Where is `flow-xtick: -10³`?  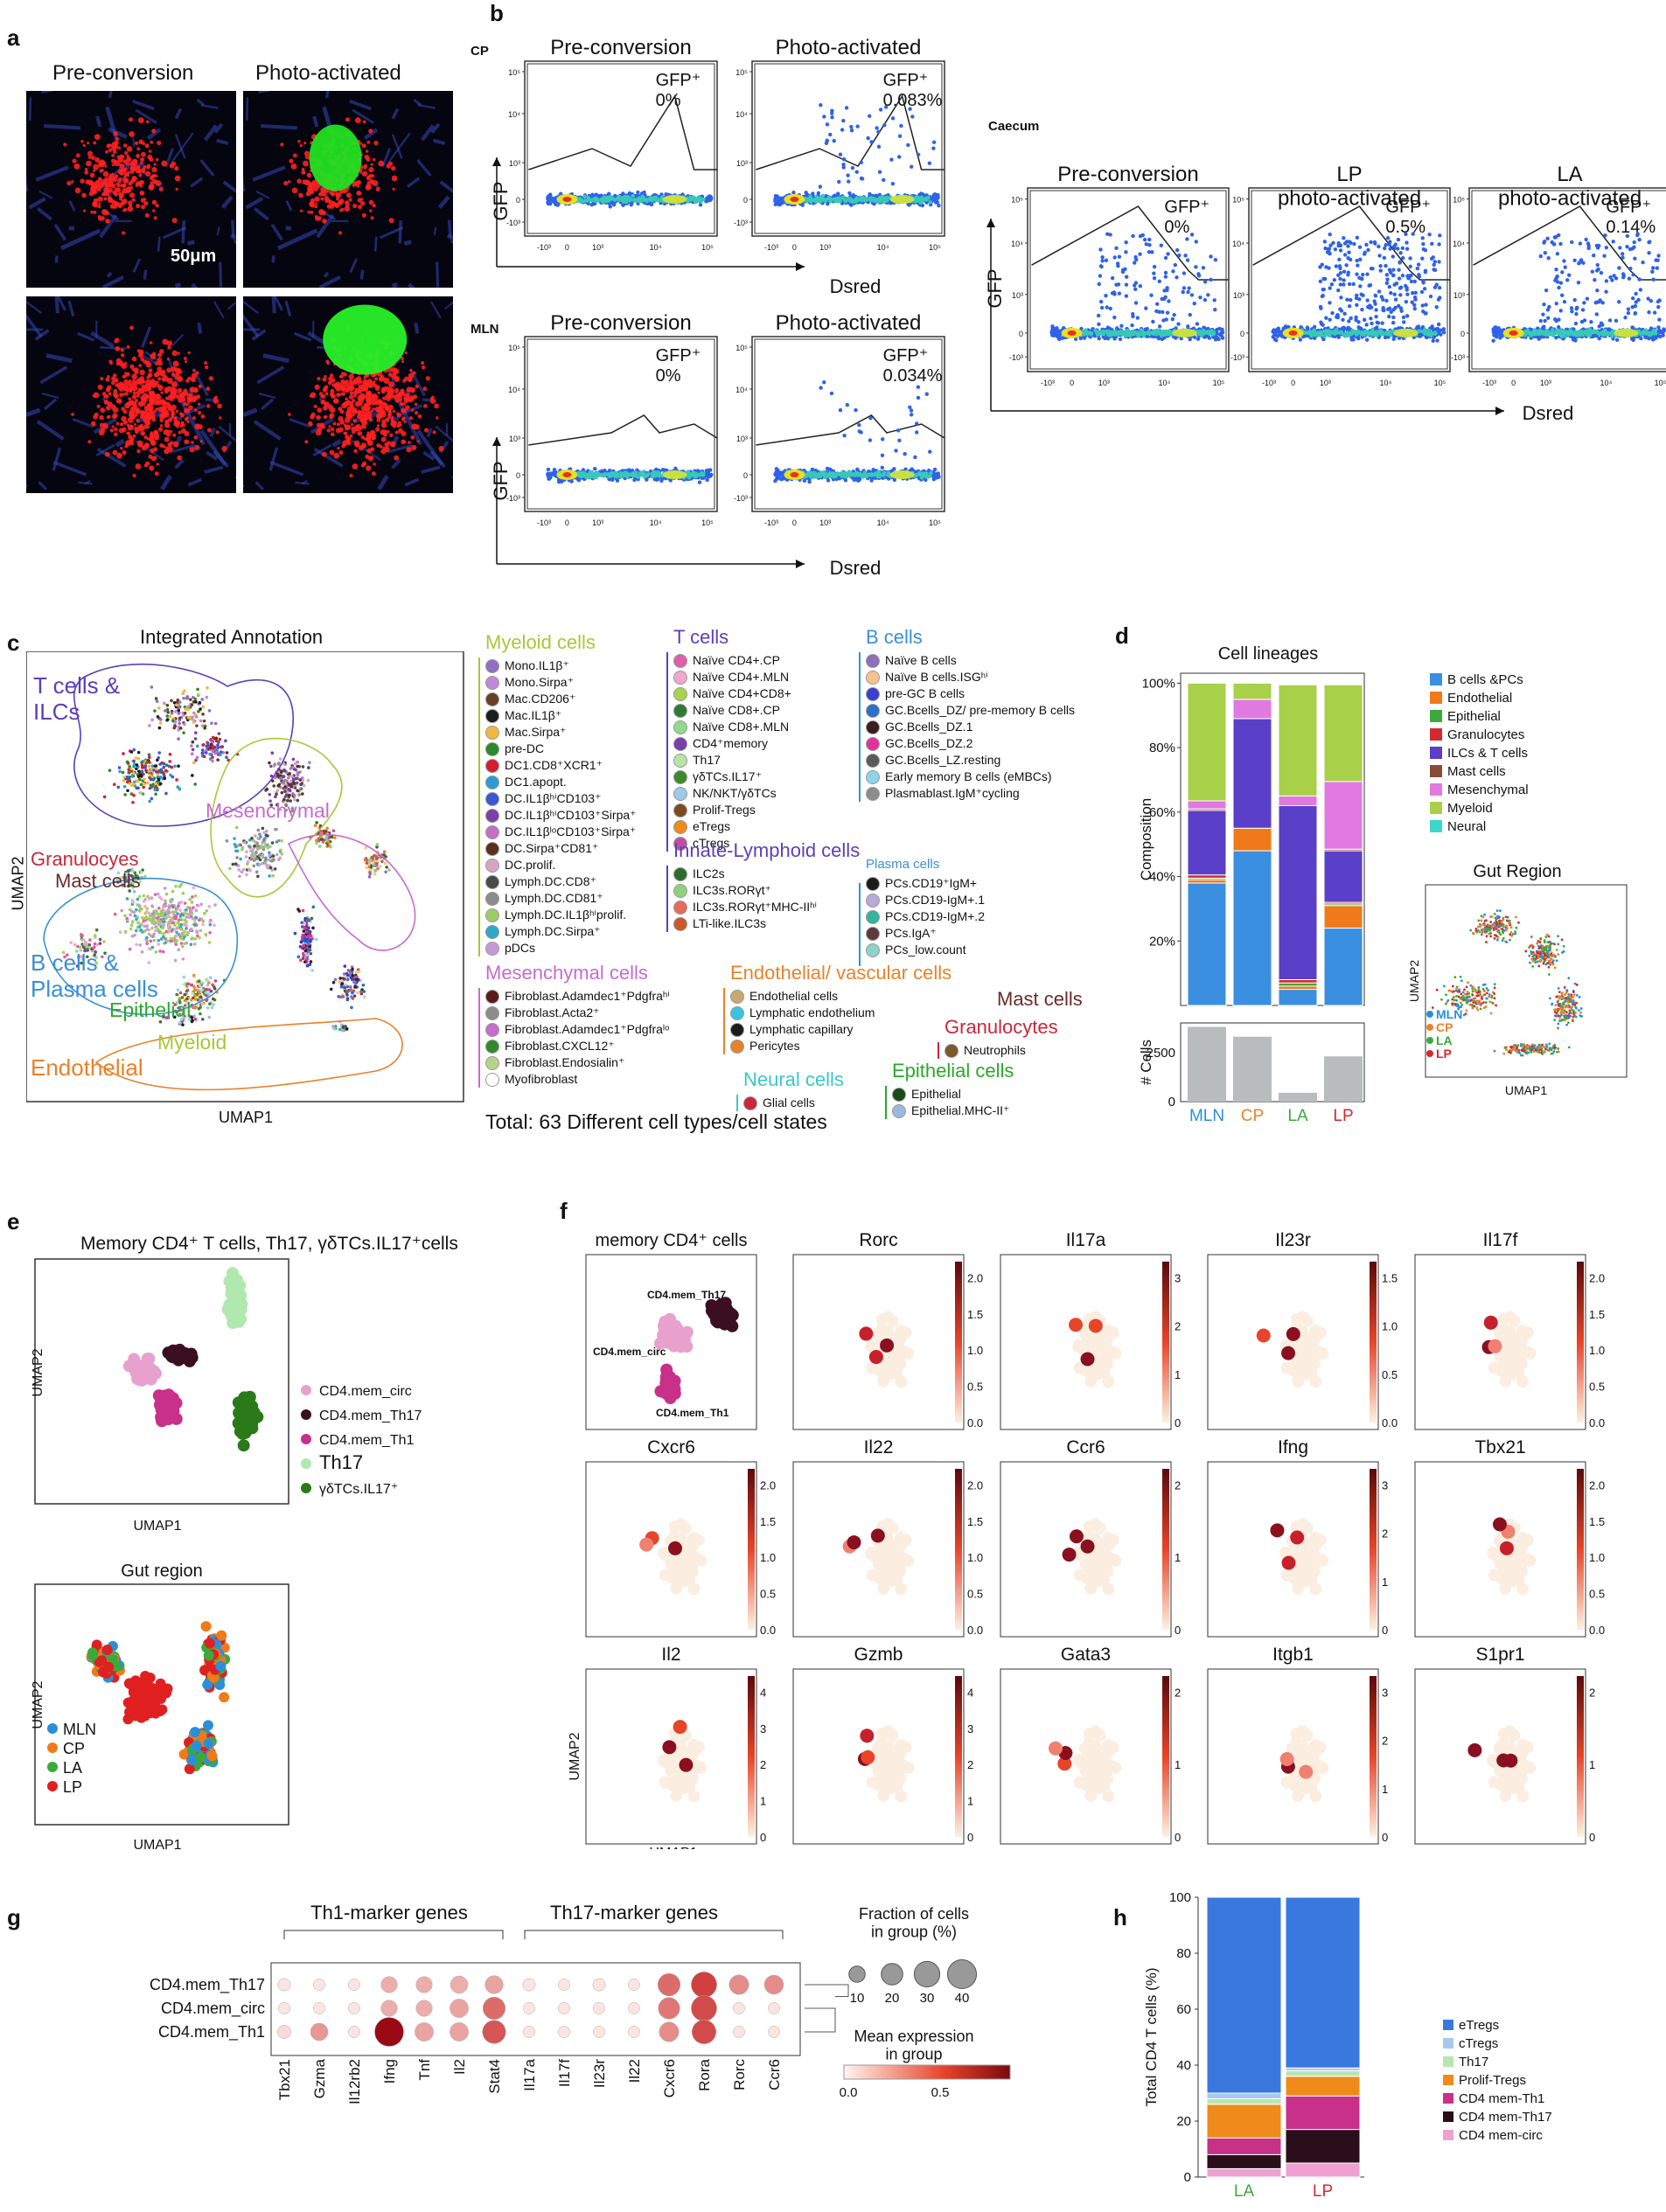
flow-xtick: -10³ is located at coordinates (771, 247).